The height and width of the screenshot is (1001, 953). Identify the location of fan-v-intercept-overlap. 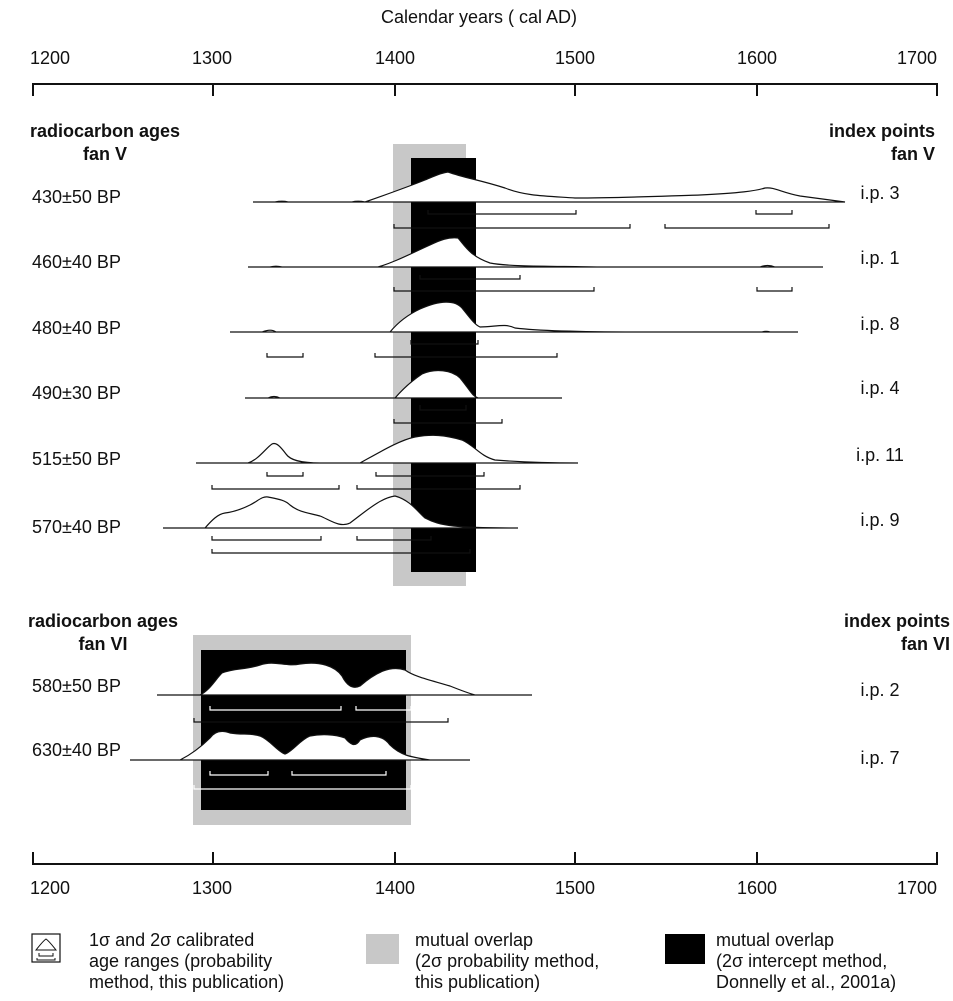
(443, 365).